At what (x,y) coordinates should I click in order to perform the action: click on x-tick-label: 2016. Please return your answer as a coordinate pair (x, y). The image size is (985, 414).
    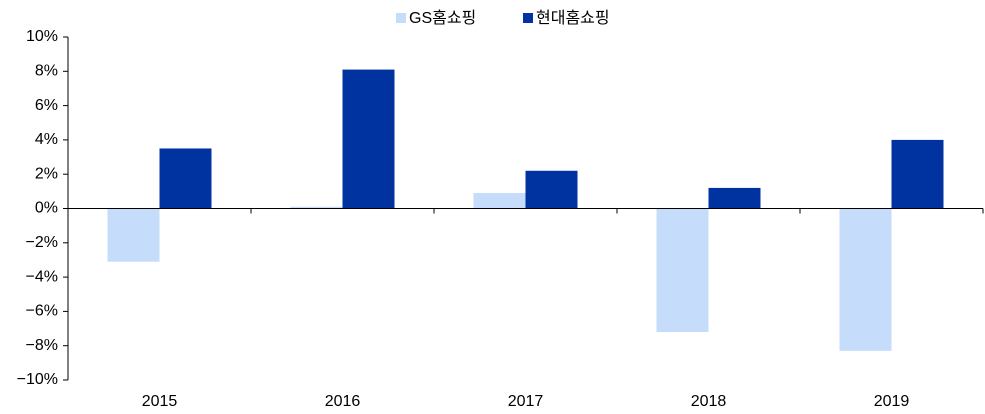
    Looking at the image, I should click on (343, 401).